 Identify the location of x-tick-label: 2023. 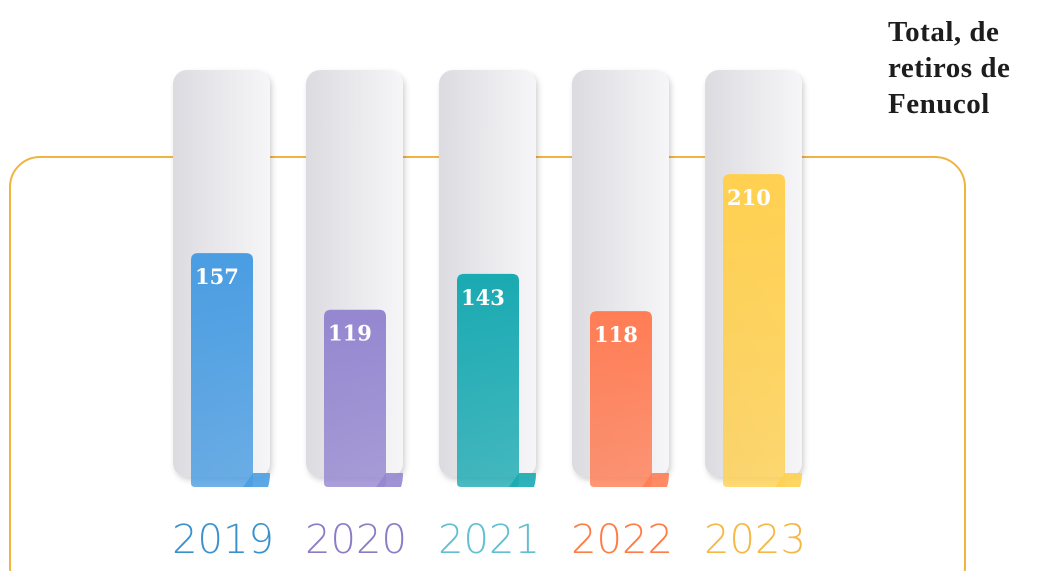
(755, 540).